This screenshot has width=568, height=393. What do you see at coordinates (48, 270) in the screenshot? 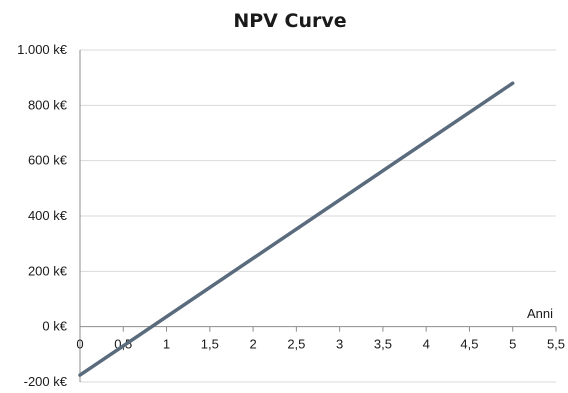
I see `y-tick-label: 200 k€` at bounding box center [48, 270].